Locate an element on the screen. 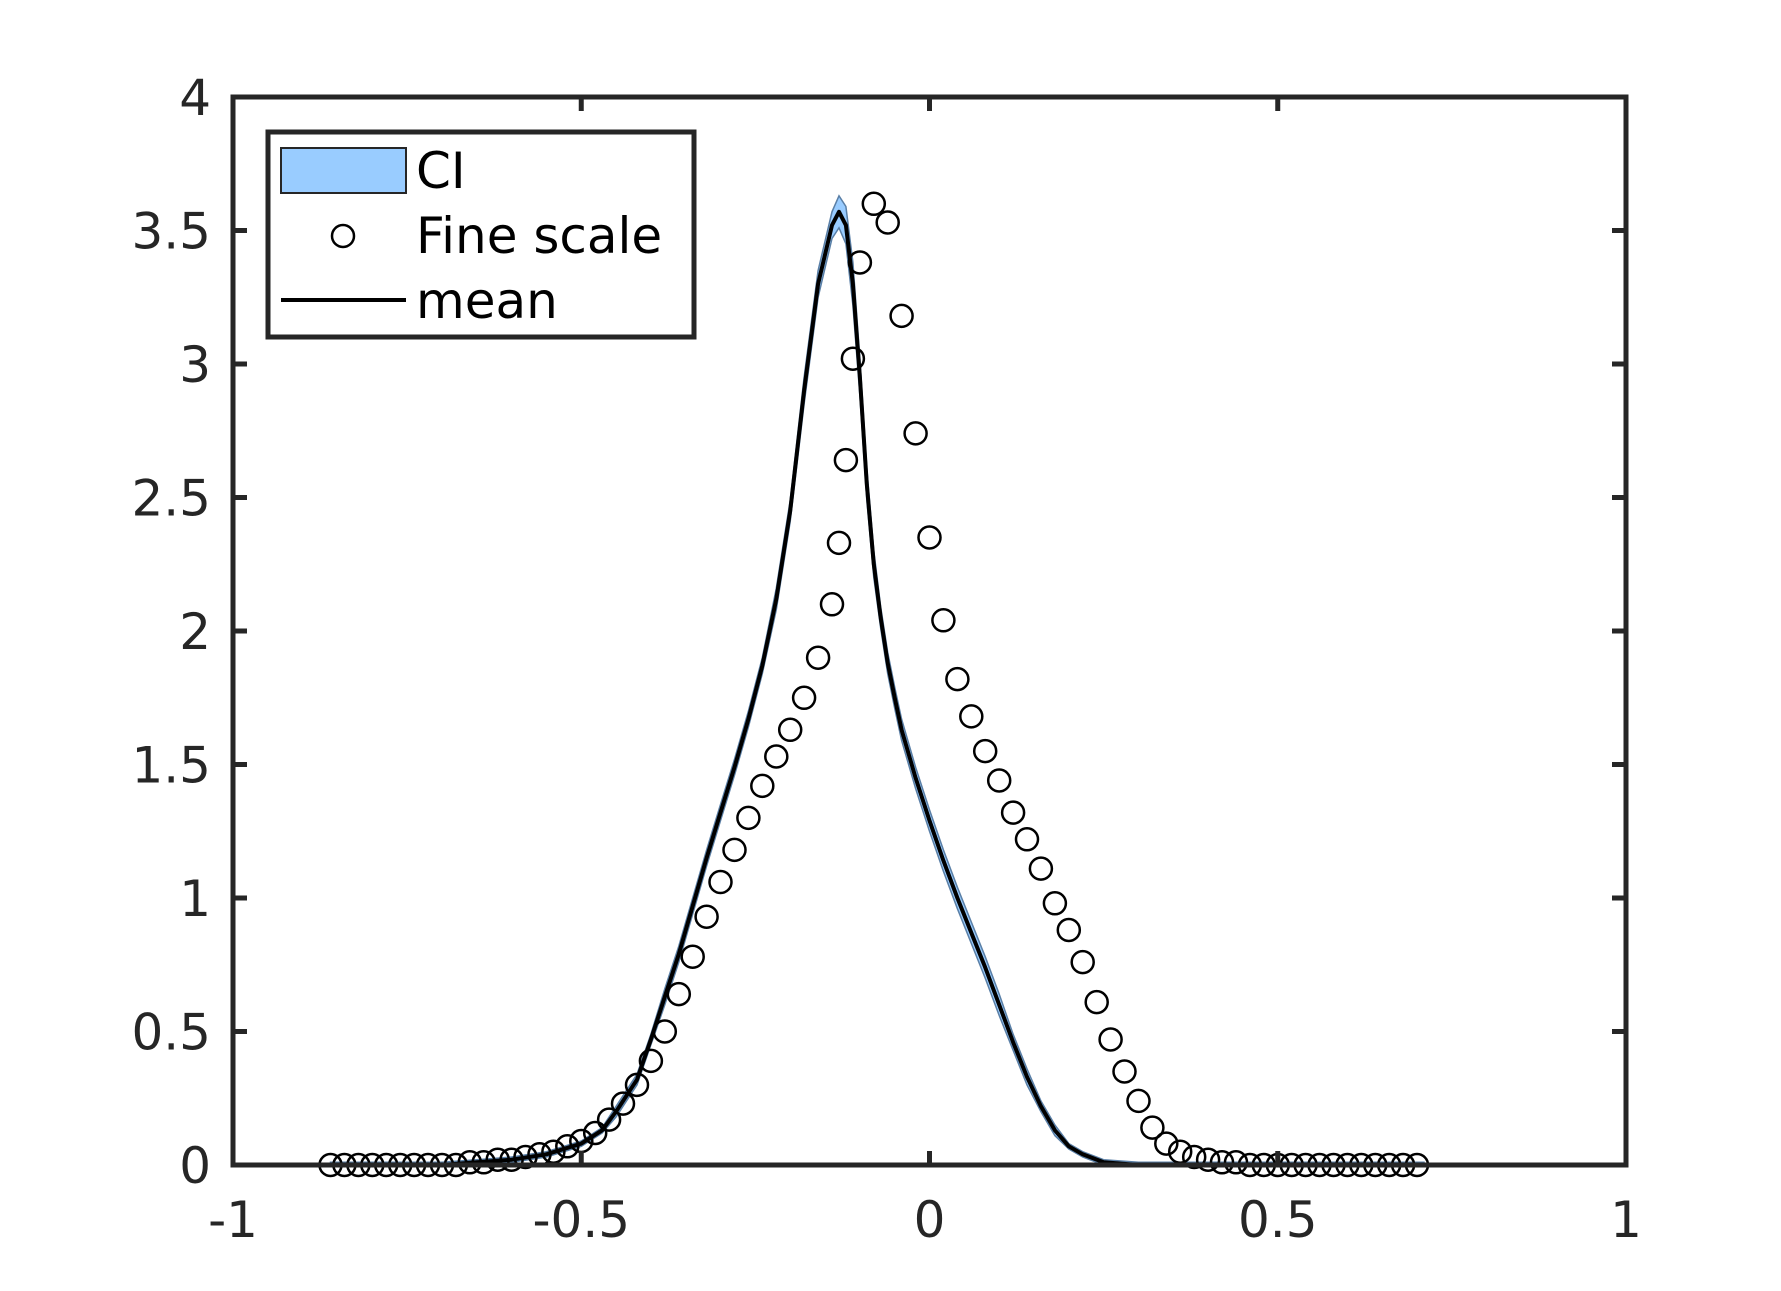  y-tick-label: 1.5 is located at coordinates (171, 766).